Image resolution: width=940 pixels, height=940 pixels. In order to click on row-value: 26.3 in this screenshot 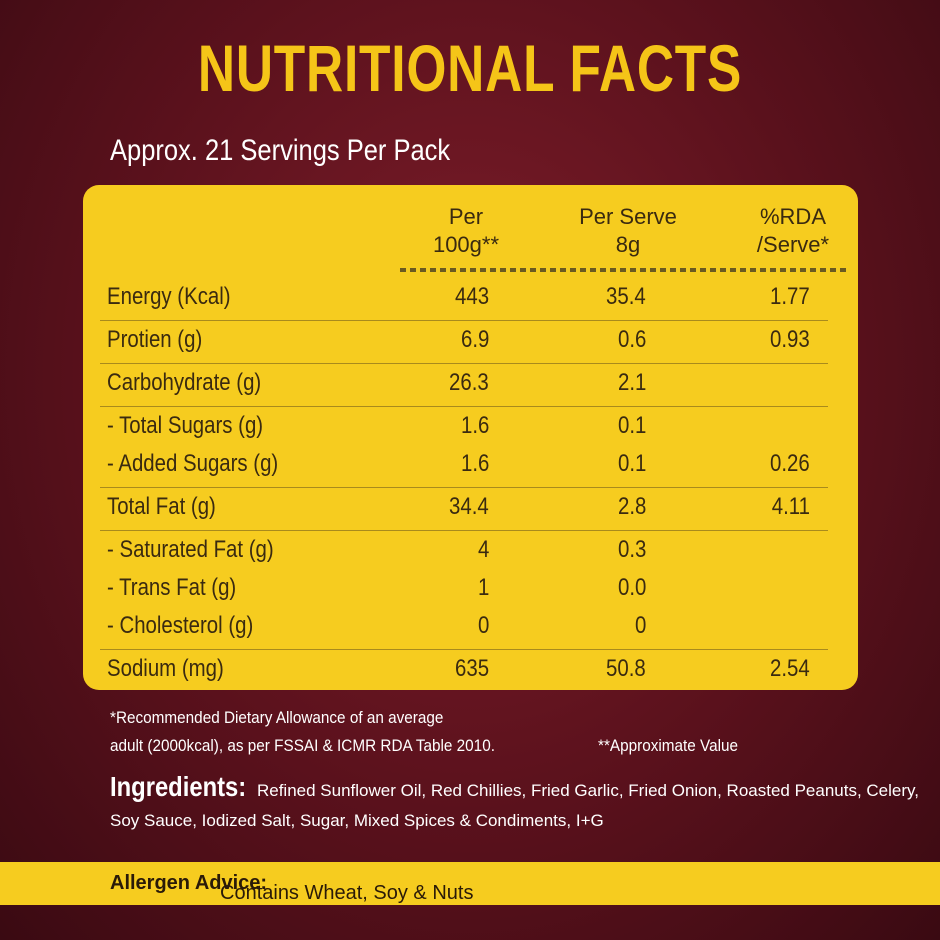, I will do `click(469, 382)`.